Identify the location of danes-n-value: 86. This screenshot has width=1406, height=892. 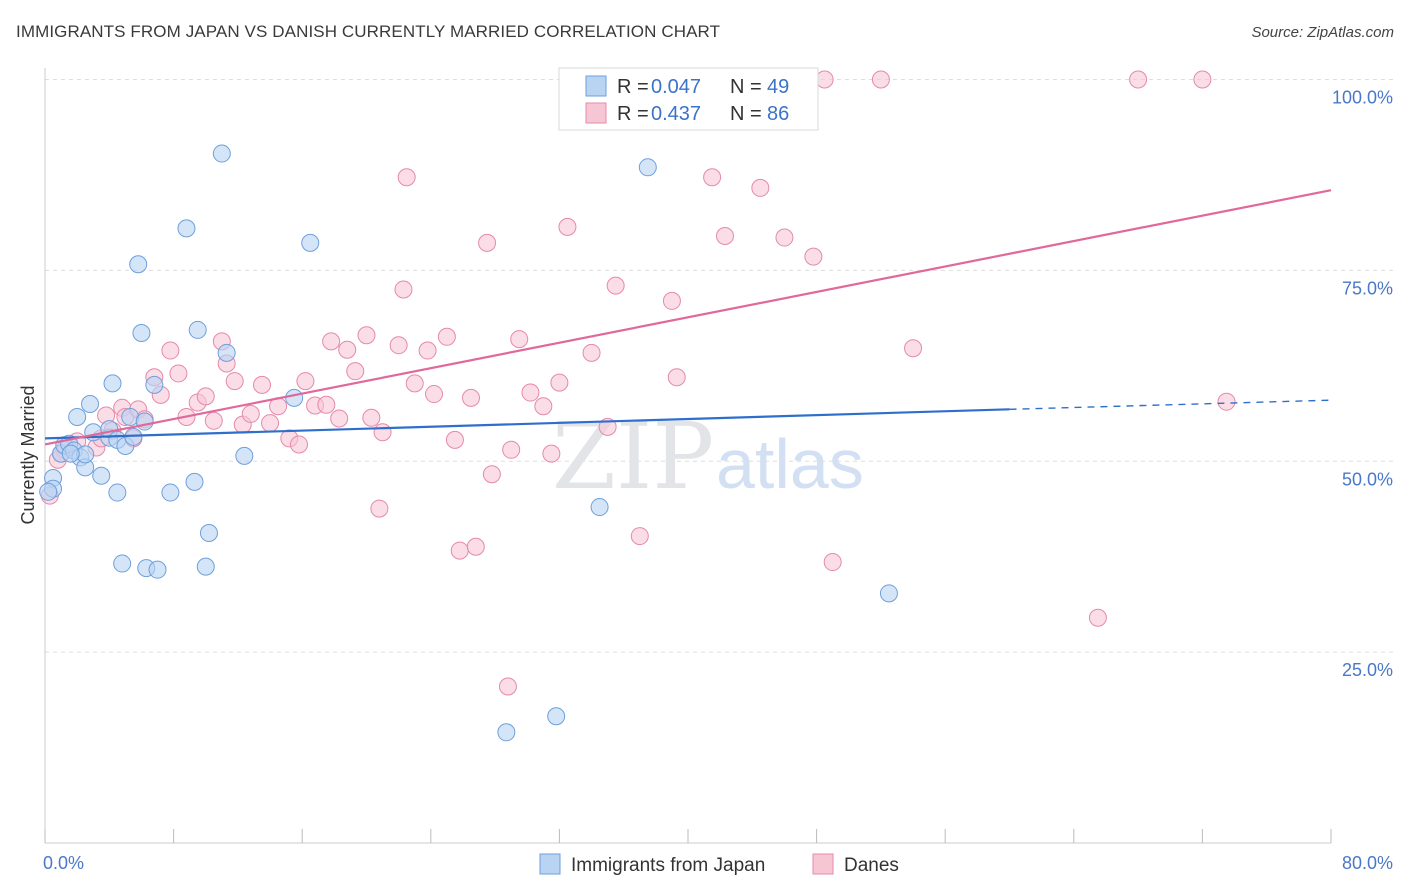
(778, 114).